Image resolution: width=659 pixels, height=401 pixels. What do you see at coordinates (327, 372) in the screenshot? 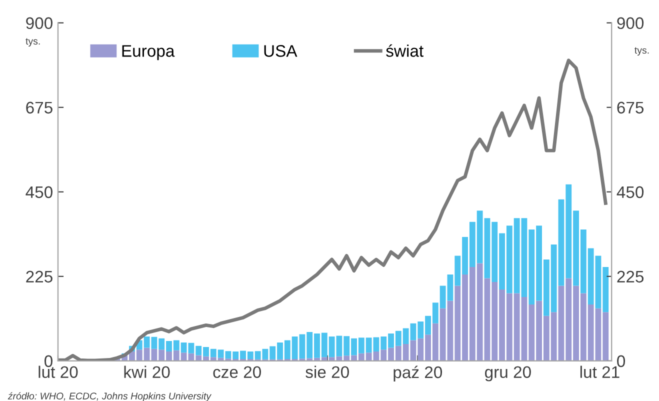
I see `x-tick-label: sie 20` at bounding box center [327, 372].